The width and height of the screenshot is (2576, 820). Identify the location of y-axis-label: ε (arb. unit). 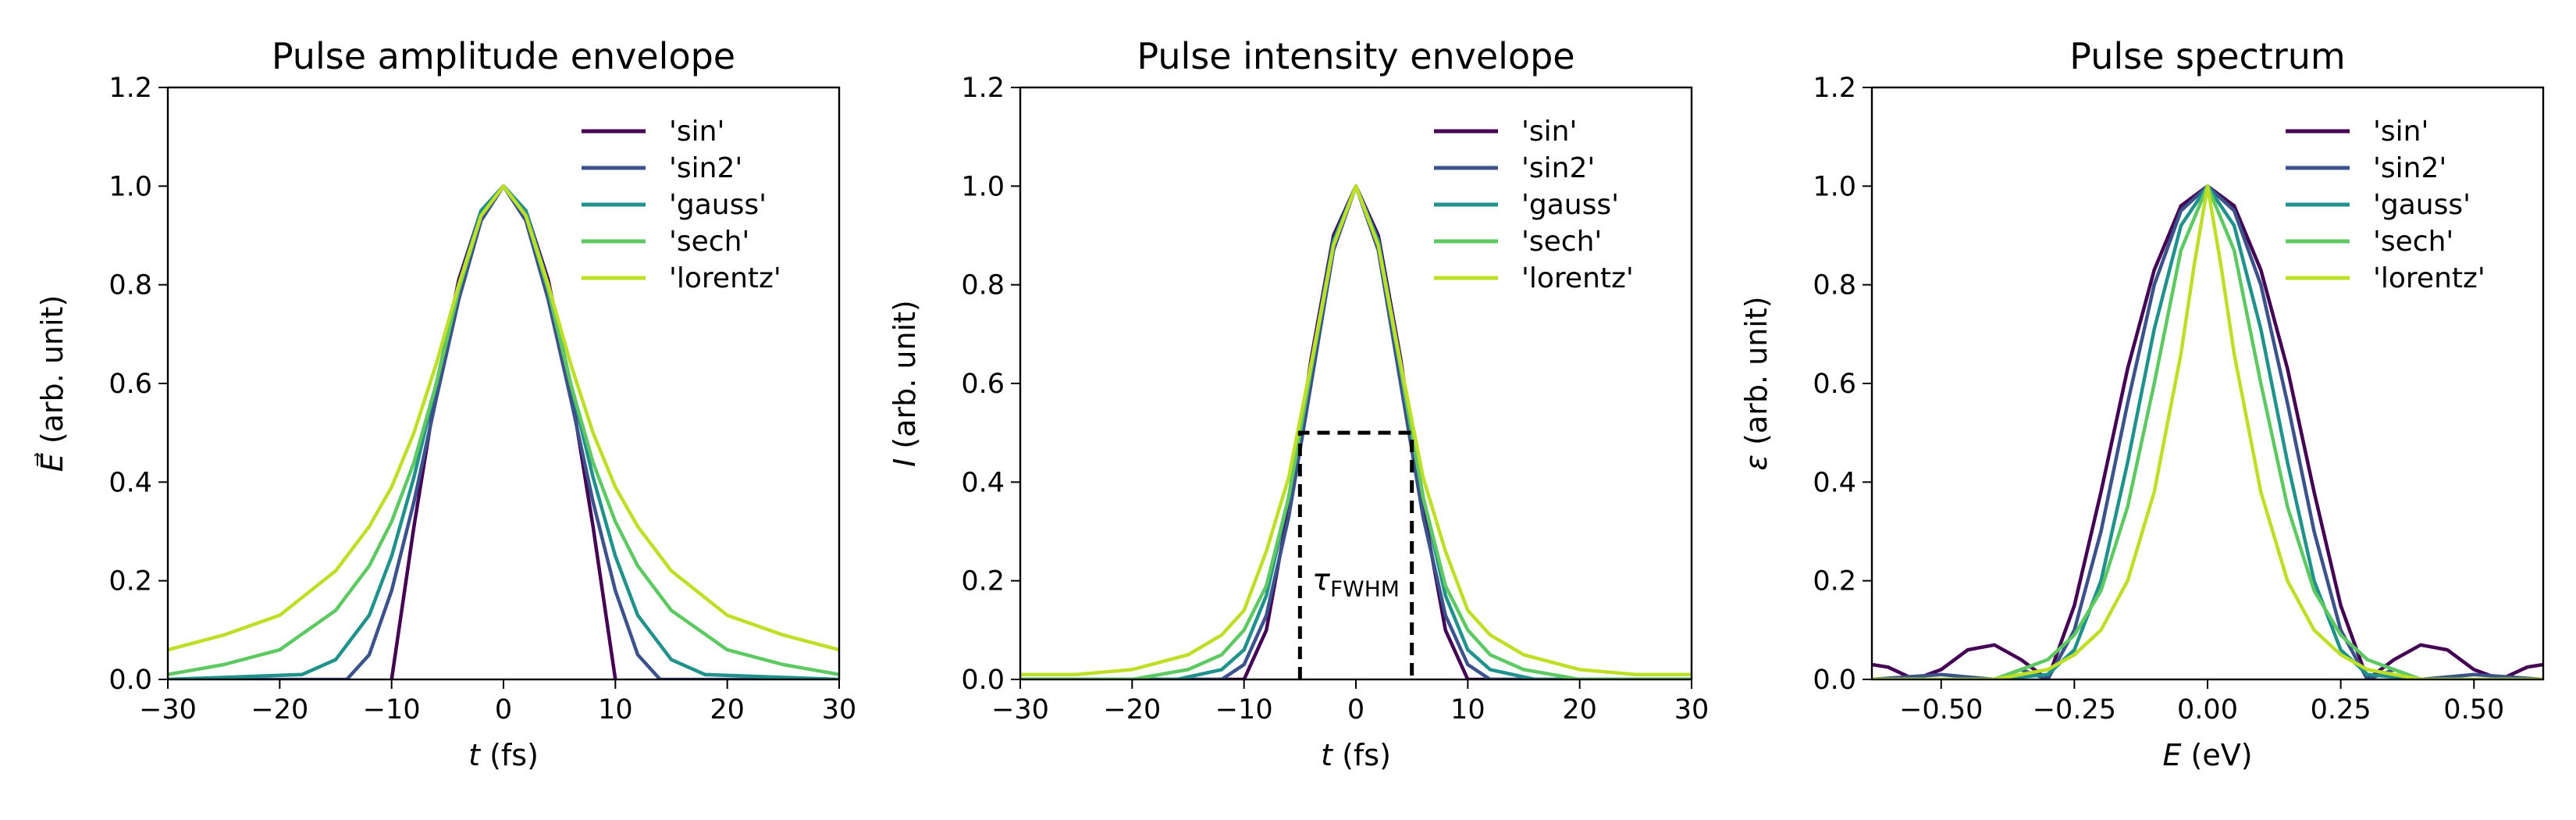
(1757, 383).